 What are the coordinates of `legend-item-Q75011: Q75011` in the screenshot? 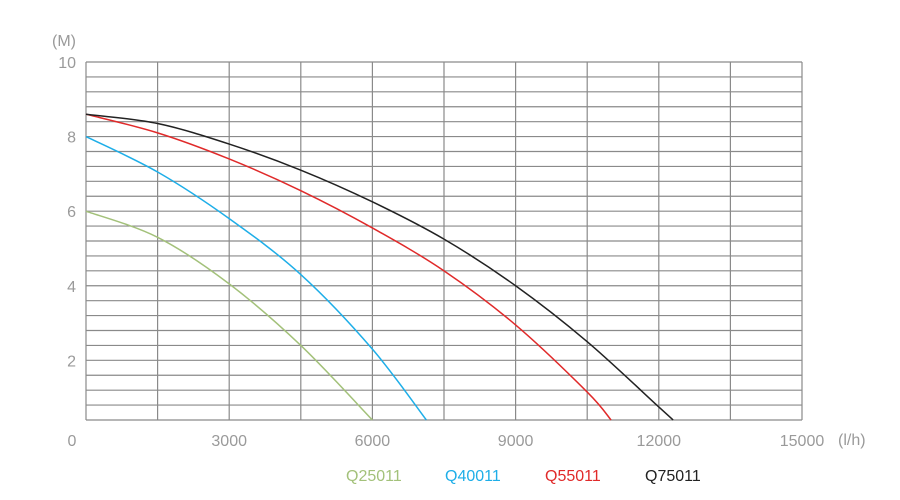 It's located at (673, 476).